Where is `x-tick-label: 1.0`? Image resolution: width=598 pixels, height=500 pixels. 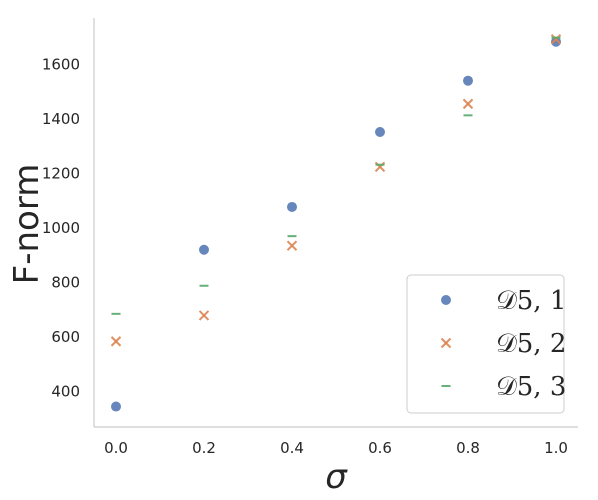
x-tick-label: 1.0 is located at coordinates (556, 448).